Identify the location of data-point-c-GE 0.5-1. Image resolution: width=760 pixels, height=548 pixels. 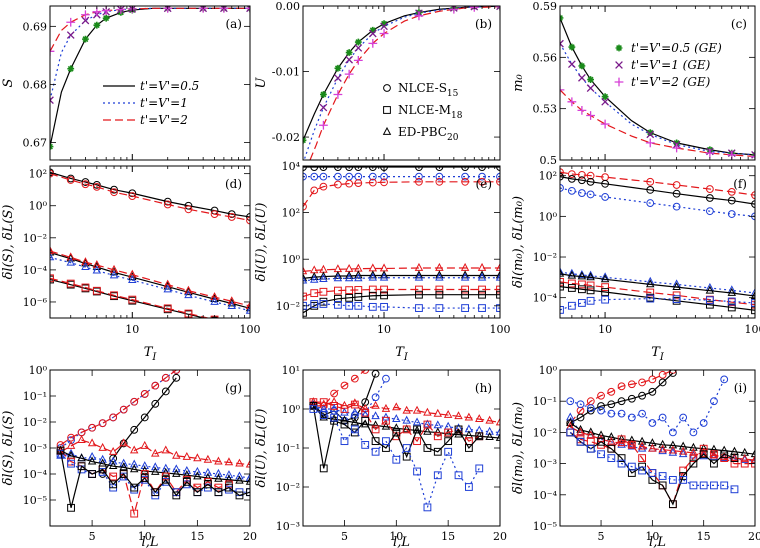
(572, 47).